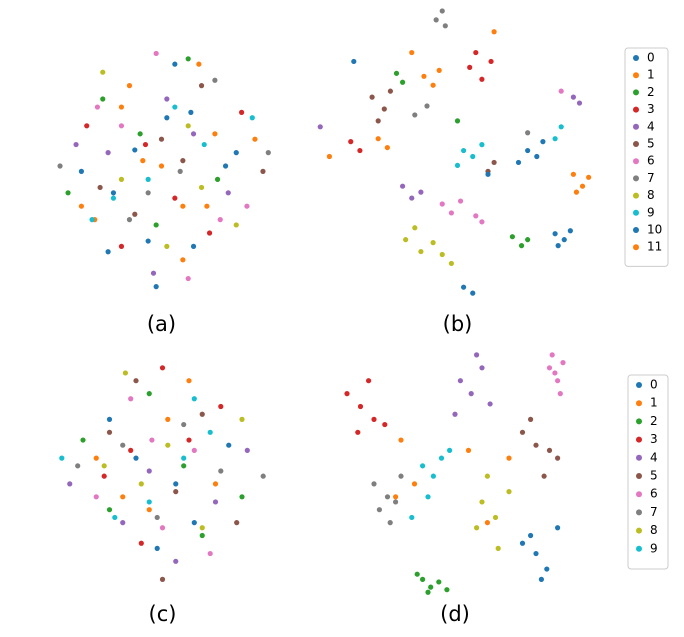 This screenshot has width=684, height=637. Describe the element at coordinates (458, 324) in the screenshot. I see `panel-label: (b)` at that location.